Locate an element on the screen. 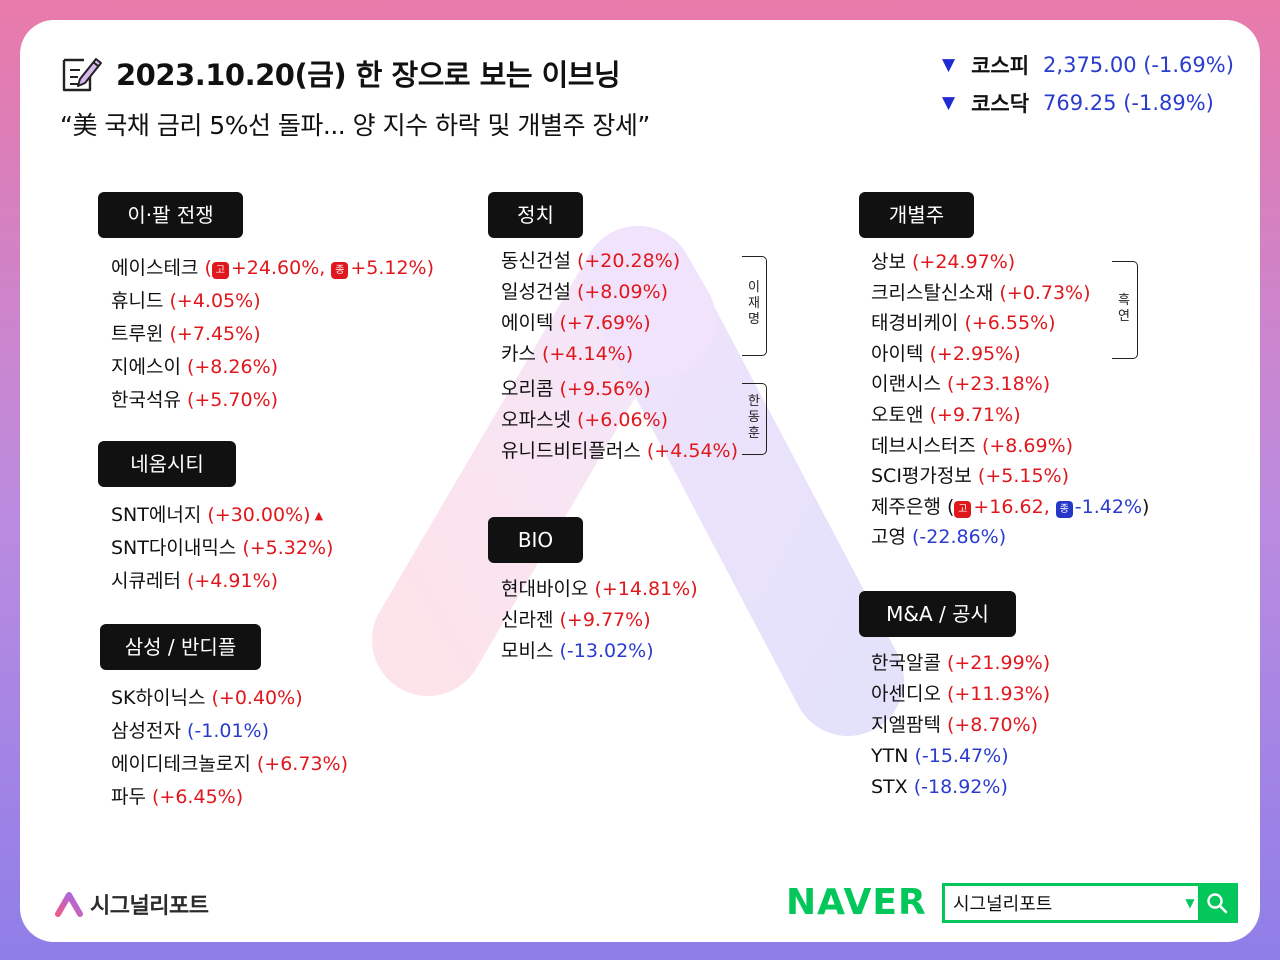 The image size is (1280, 960). list-item: 데브시스터즈 (+8.69%) is located at coordinates (1010, 446).